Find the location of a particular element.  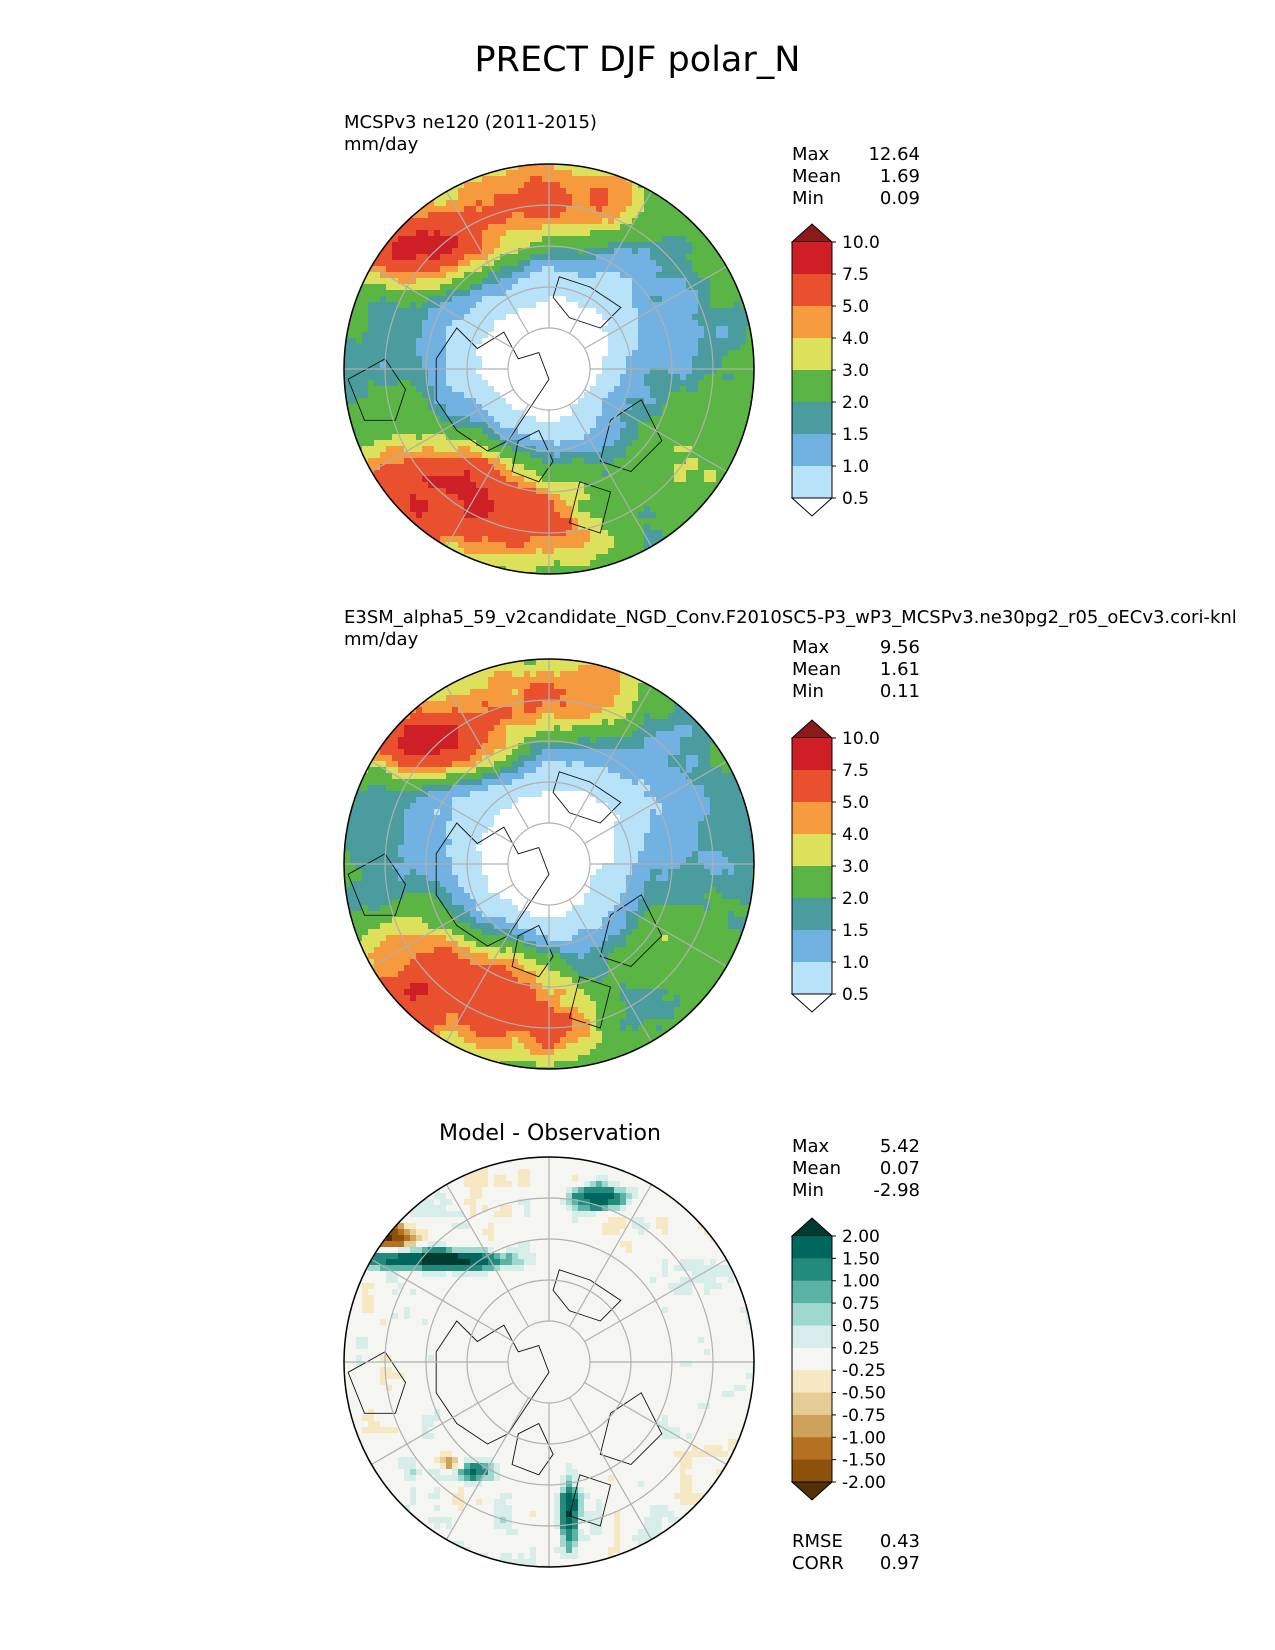

stat-min: Min 0.11 is located at coordinates (856, 691).